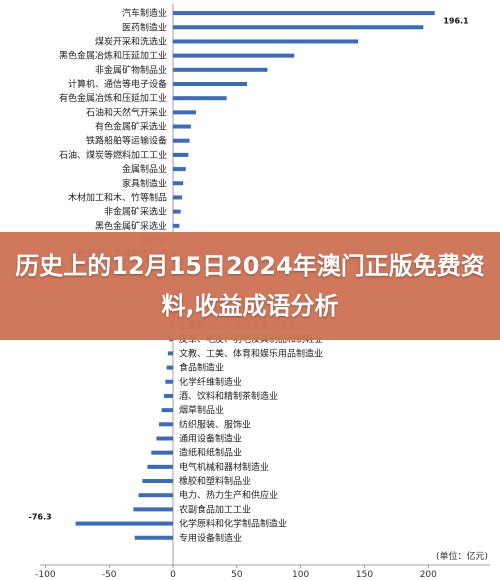 The image size is (500, 580). I want to click on category-label: 食品制造业, so click(201, 368).